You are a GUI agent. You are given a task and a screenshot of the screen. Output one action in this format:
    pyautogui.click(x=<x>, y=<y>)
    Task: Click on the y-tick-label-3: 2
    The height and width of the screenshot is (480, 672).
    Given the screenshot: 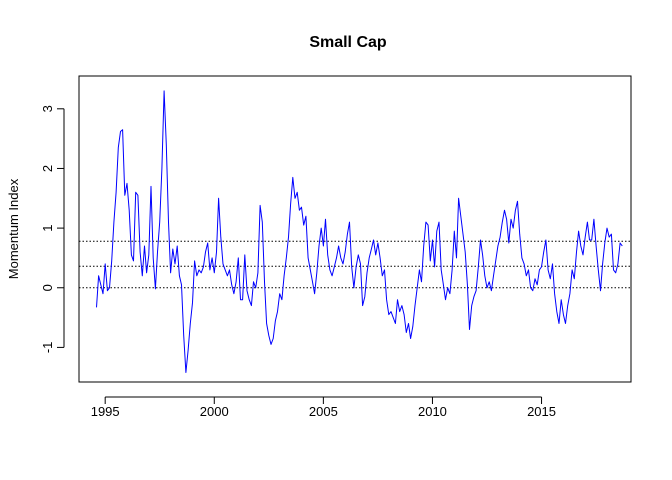 What is the action you would take?
    pyautogui.click(x=47, y=168)
    